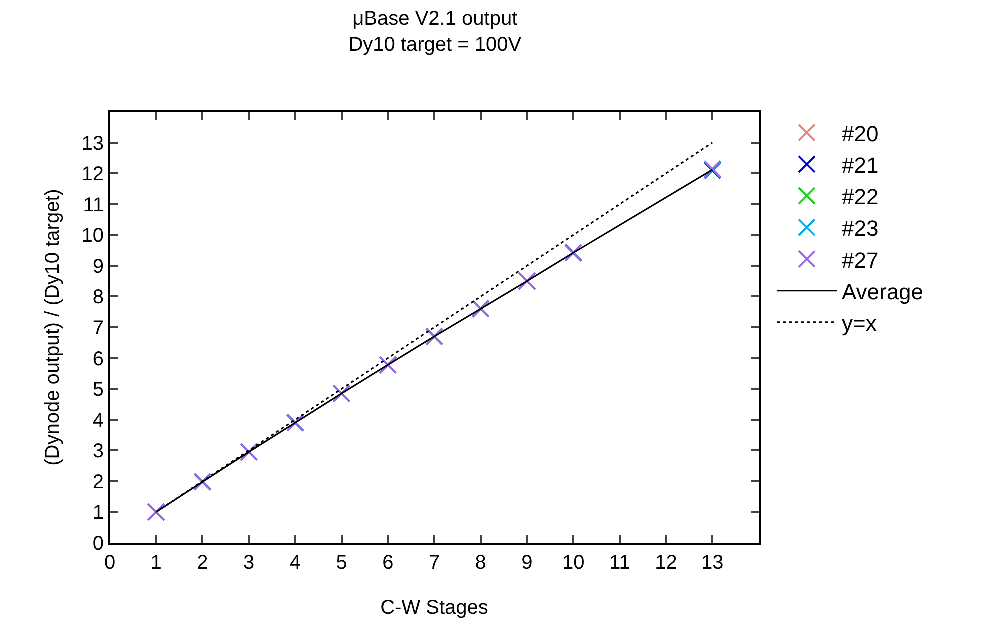 Image resolution: width=989 pixels, height=623 pixels. What do you see at coordinates (388, 563) in the screenshot?
I see `x-tick-label: 6` at bounding box center [388, 563].